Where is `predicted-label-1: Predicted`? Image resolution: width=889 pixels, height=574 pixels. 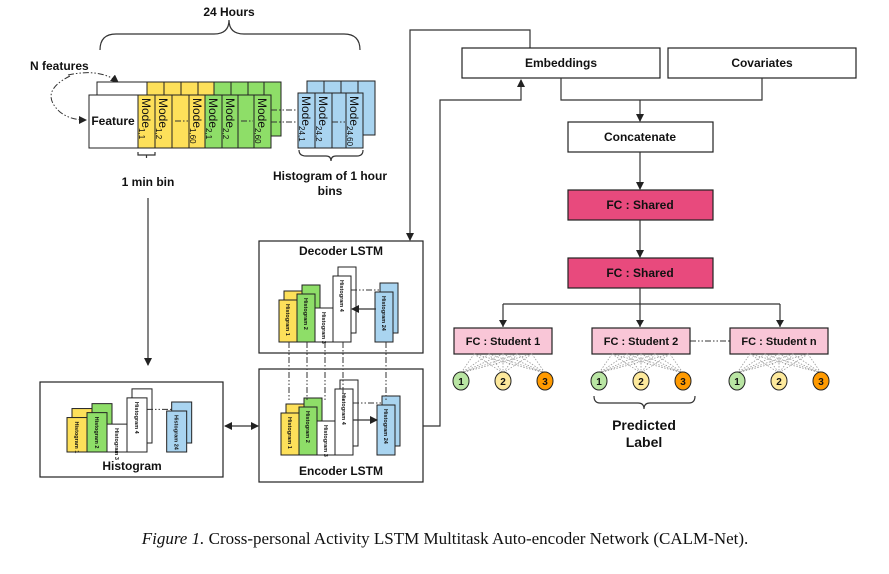
predicted-label-1: Predicted is located at coordinates (644, 425).